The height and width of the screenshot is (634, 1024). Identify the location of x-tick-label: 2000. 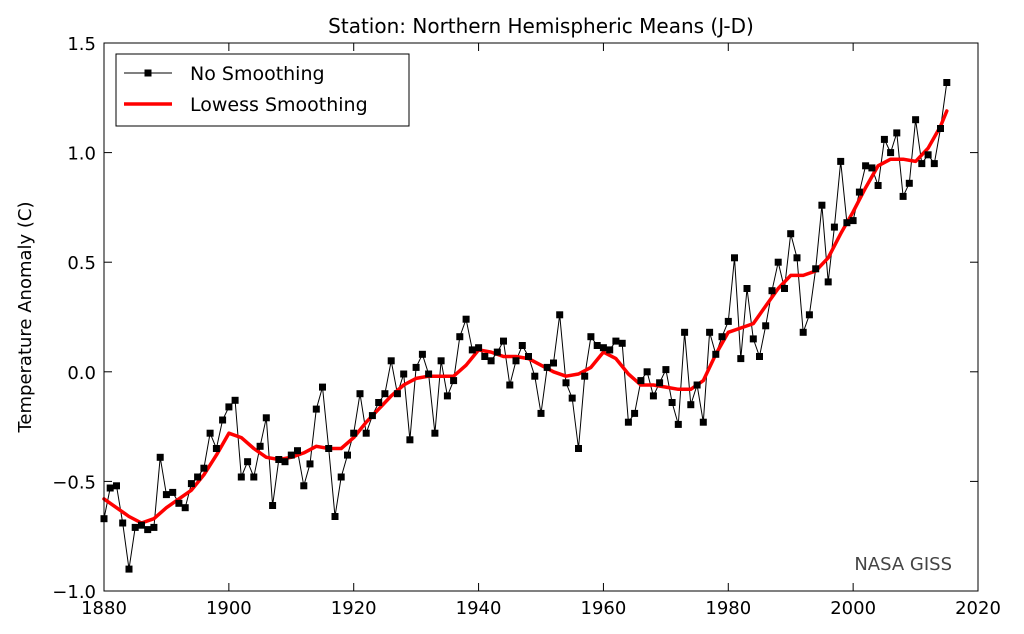
(853, 608).